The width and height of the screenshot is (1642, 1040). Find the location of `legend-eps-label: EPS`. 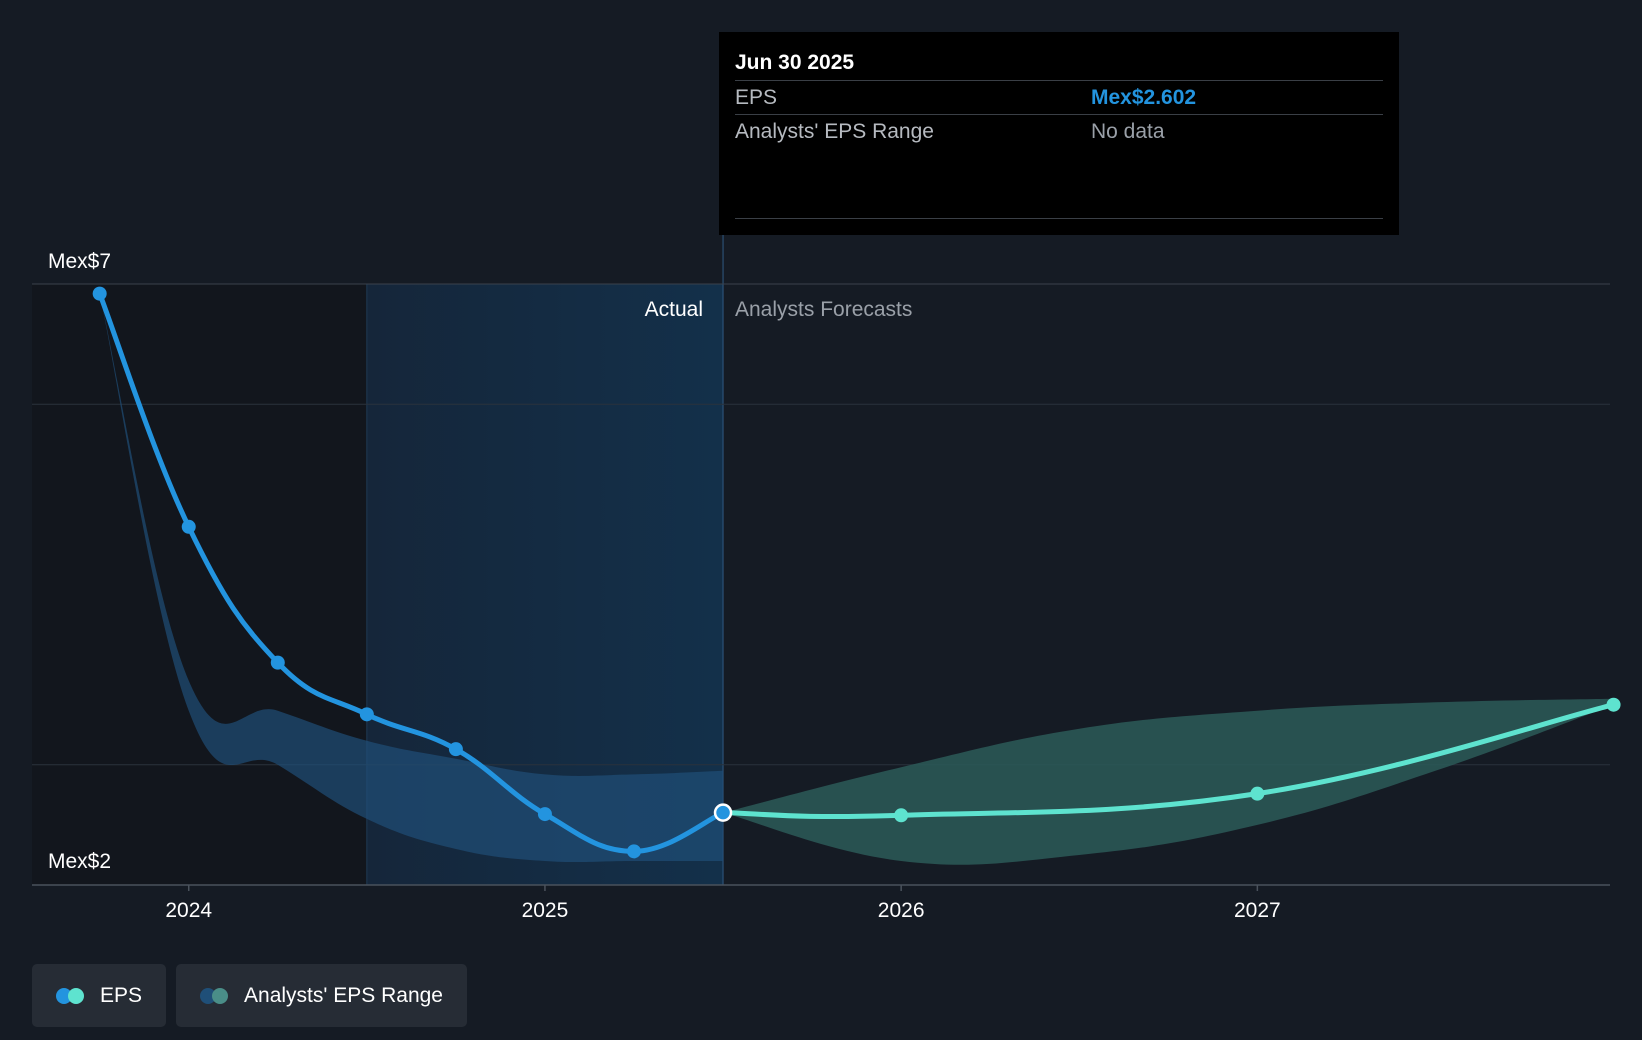

legend-eps-label: EPS is located at coordinates (121, 995).